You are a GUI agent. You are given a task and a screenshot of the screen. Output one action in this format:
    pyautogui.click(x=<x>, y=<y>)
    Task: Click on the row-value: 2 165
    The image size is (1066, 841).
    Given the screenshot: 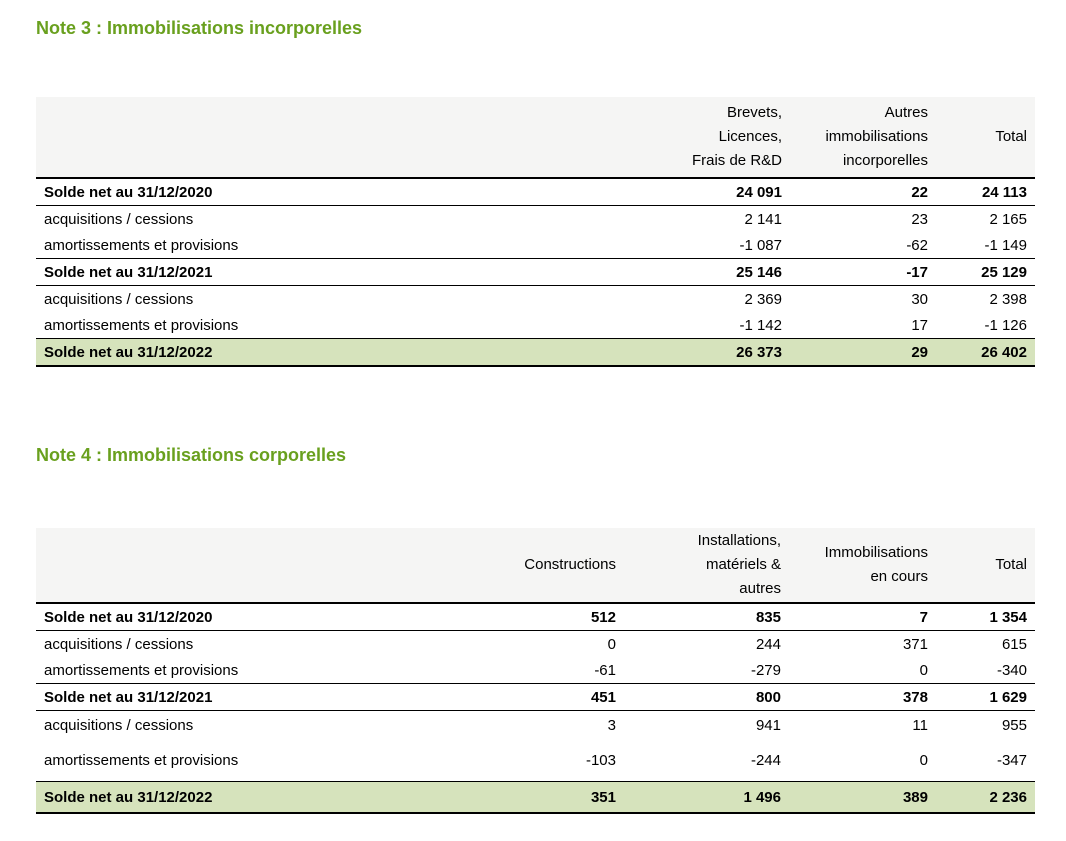 What is the action you would take?
    pyautogui.click(x=1008, y=219)
    